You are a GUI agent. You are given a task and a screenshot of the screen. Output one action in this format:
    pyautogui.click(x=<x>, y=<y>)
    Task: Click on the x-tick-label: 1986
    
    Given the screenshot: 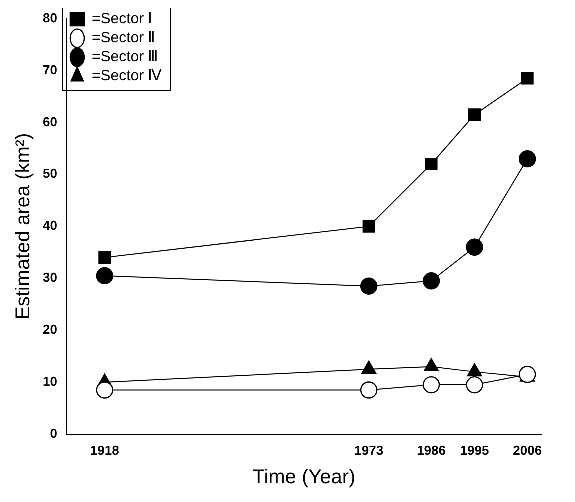 What is the action you would take?
    pyautogui.click(x=431, y=450)
    